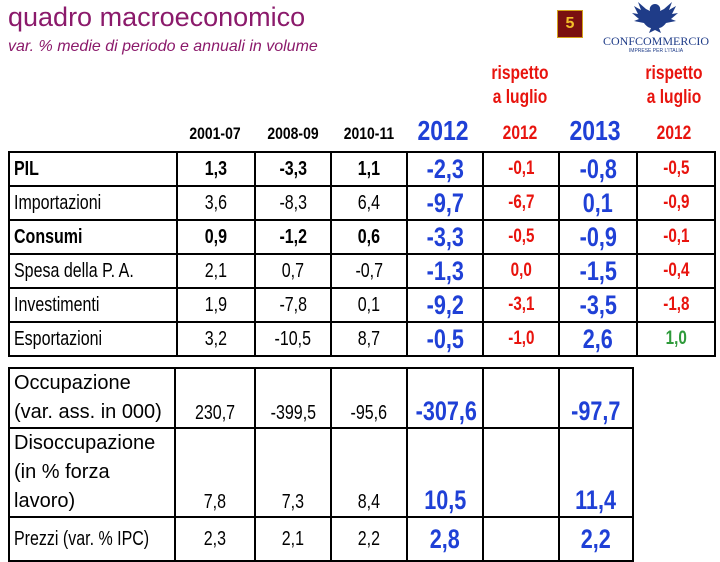  I want to click on col-2013-header: 2013, so click(595, 130).